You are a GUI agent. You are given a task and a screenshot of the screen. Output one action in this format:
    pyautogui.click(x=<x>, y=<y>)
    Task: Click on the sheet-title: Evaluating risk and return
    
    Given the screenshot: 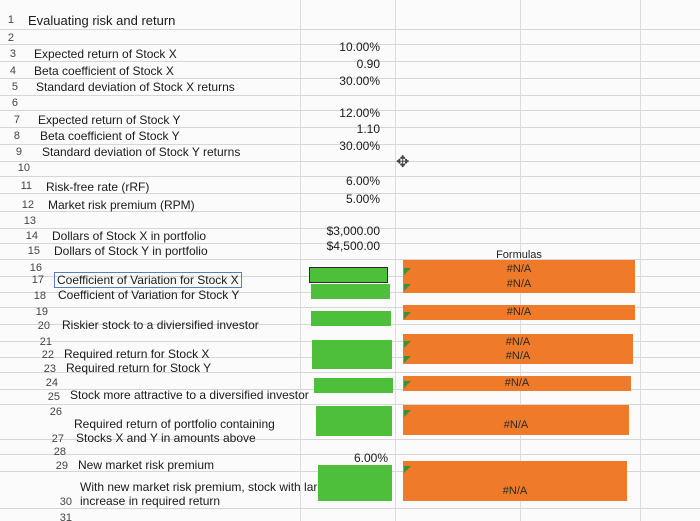 What is the action you would take?
    pyautogui.click(x=102, y=20)
    